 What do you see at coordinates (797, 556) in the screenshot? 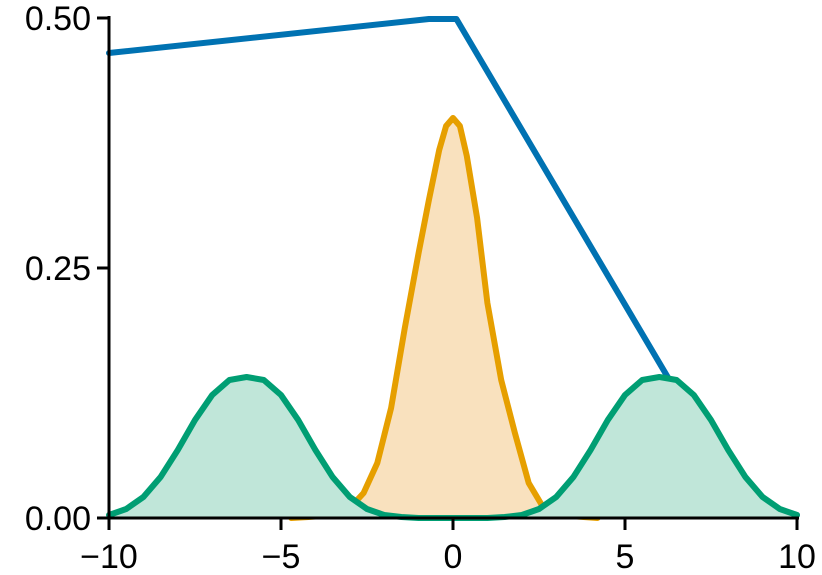
I see `x-tick-label: 10` at bounding box center [797, 556].